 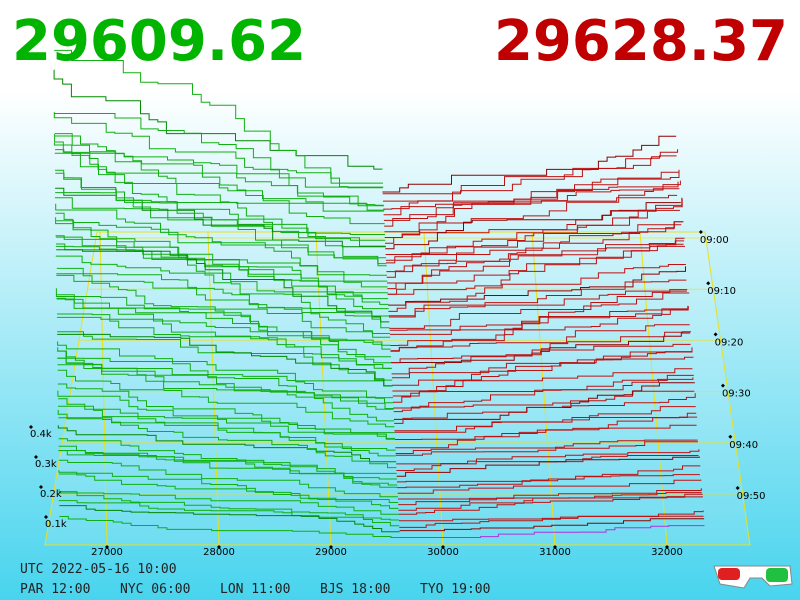 What do you see at coordinates (41, 434) in the screenshot?
I see `depth-tick-label: 0.4k` at bounding box center [41, 434].